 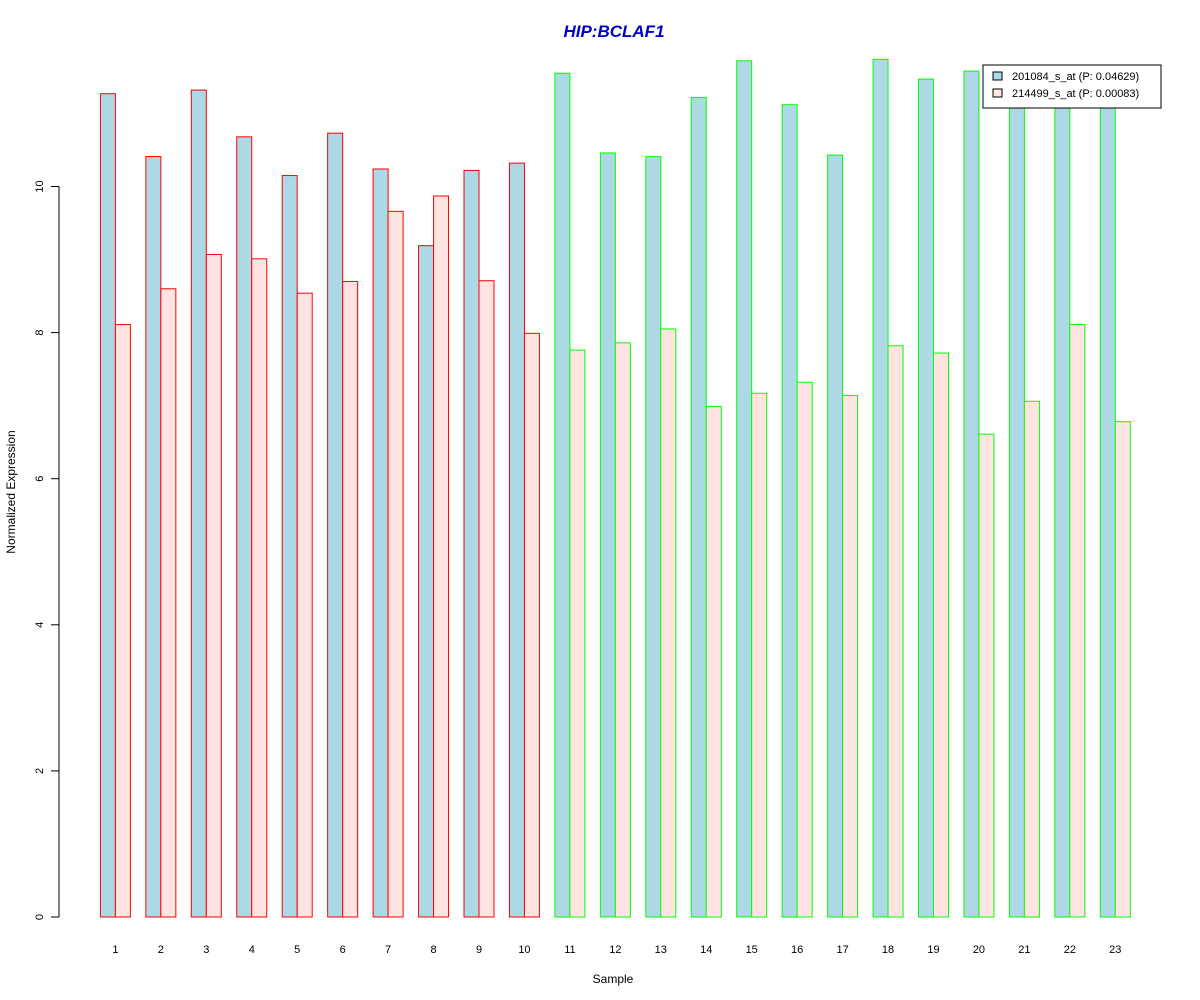 I want to click on x-tick-label: 6, so click(x=343, y=950).